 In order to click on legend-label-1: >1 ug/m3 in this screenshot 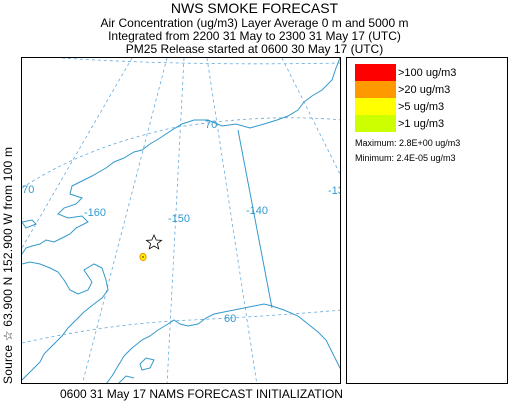, I will do `click(421, 123)`.